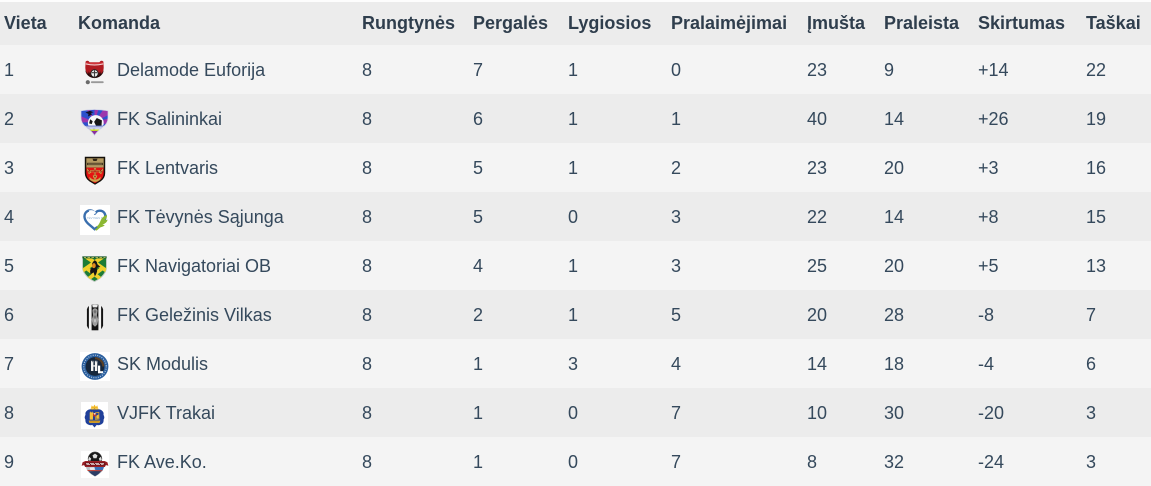 Image resolution: width=1151 pixels, height=486 pixels. Describe the element at coordinates (94, 217) in the screenshot. I see `svg-text: TĖVYNĖS S.` at that location.